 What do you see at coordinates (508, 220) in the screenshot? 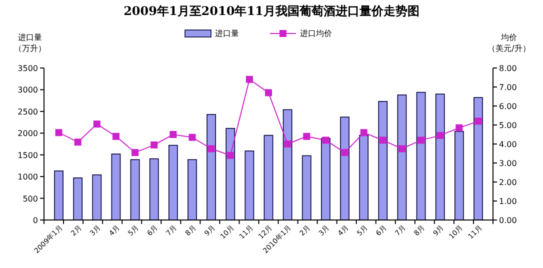
I see `y2-tick-label: 0.00` at bounding box center [508, 220].